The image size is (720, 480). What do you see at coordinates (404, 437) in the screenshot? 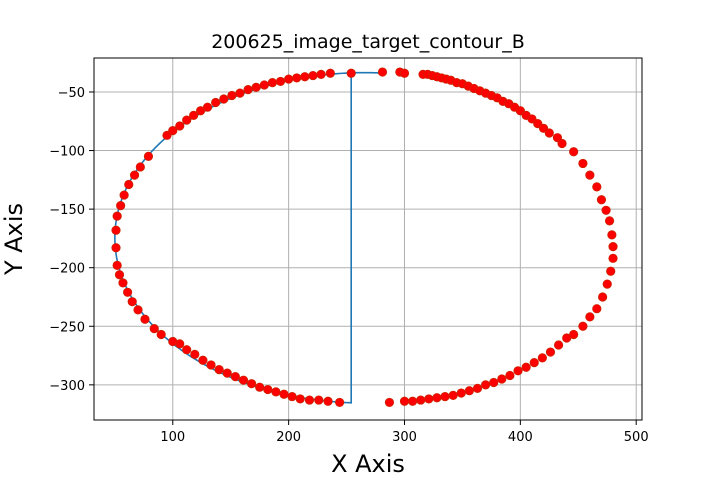
I see `x-tick-label: 300` at bounding box center [404, 437].